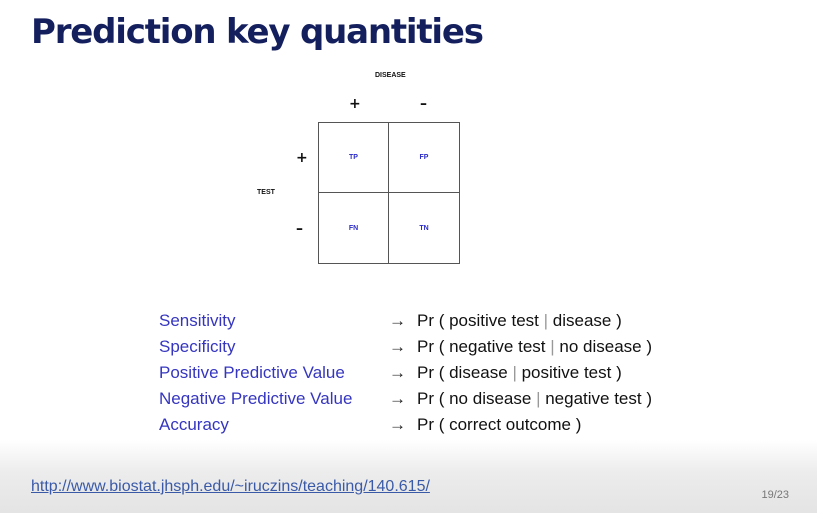 The height and width of the screenshot is (513, 817). What do you see at coordinates (499, 424) in the screenshot?
I see `definition-formula: Pr ( correct outcome )` at bounding box center [499, 424].